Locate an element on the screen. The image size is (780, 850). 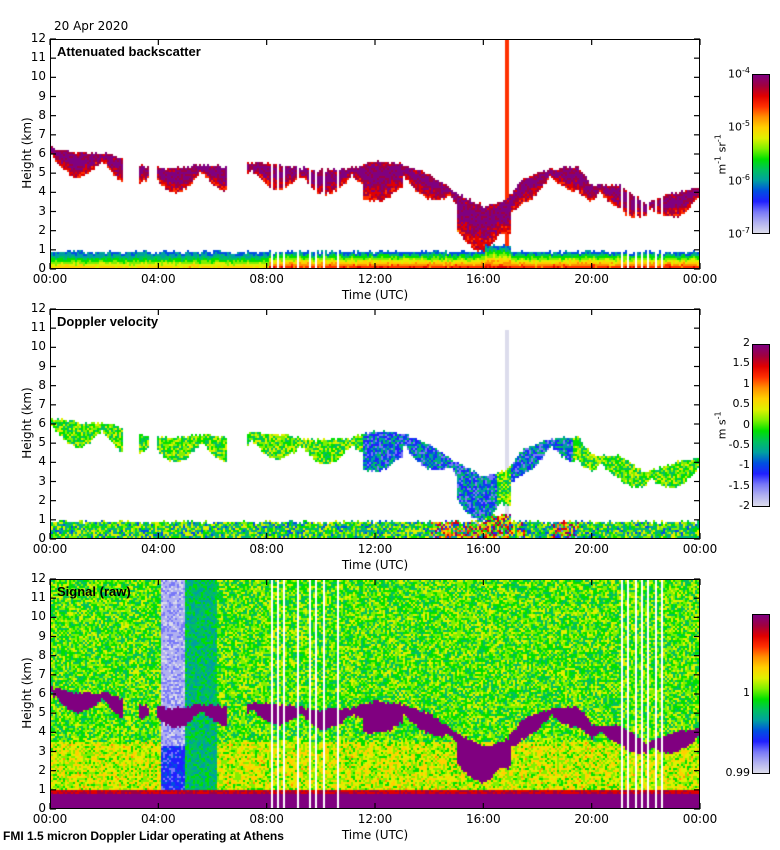
colorbar-tick-label: 2 is located at coordinates (746, 342).